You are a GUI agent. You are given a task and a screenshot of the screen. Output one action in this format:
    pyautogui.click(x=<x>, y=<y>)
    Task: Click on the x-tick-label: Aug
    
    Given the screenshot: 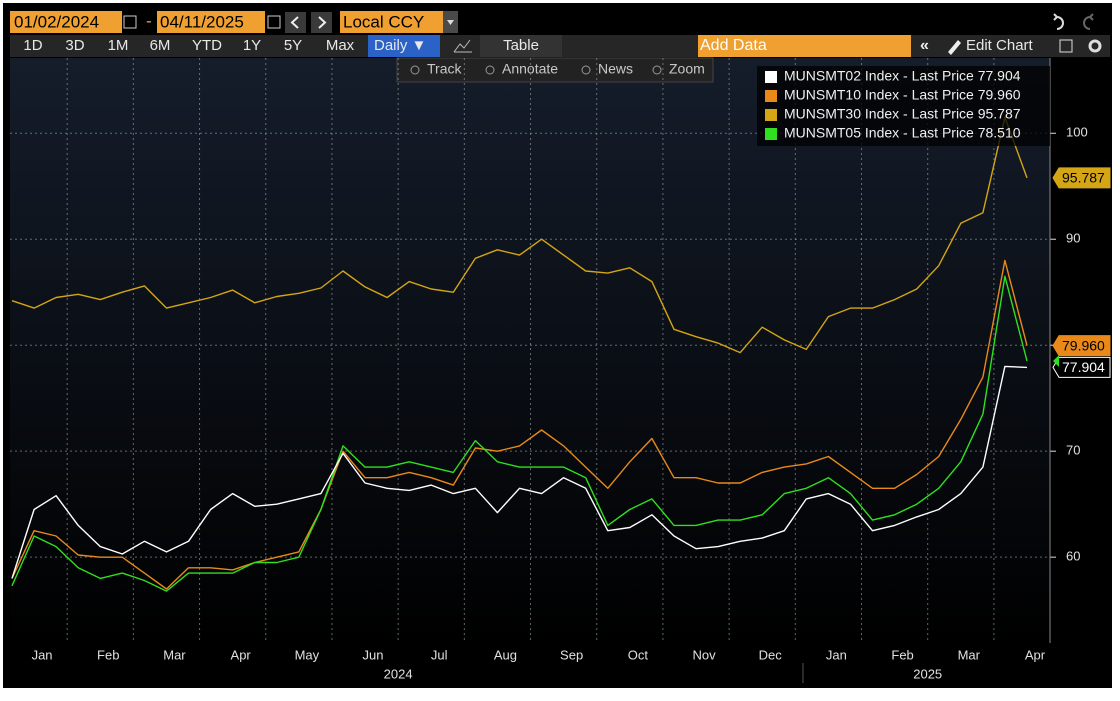 What is the action you would take?
    pyautogui.click(x=505, y=654)
    